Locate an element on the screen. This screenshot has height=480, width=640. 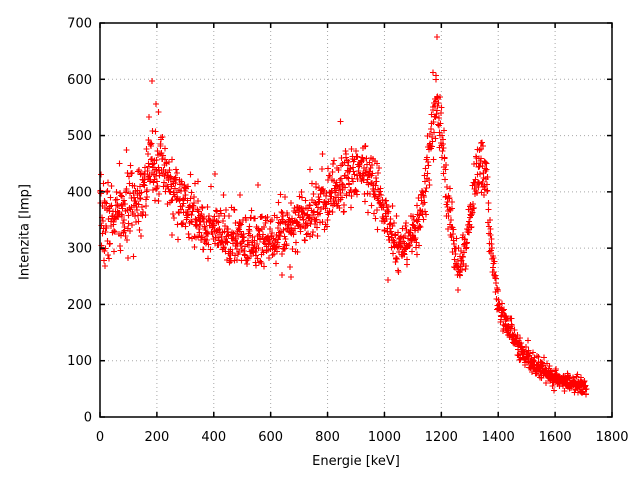
x-tick-label: 1800 is located at coordinates (611, 437).